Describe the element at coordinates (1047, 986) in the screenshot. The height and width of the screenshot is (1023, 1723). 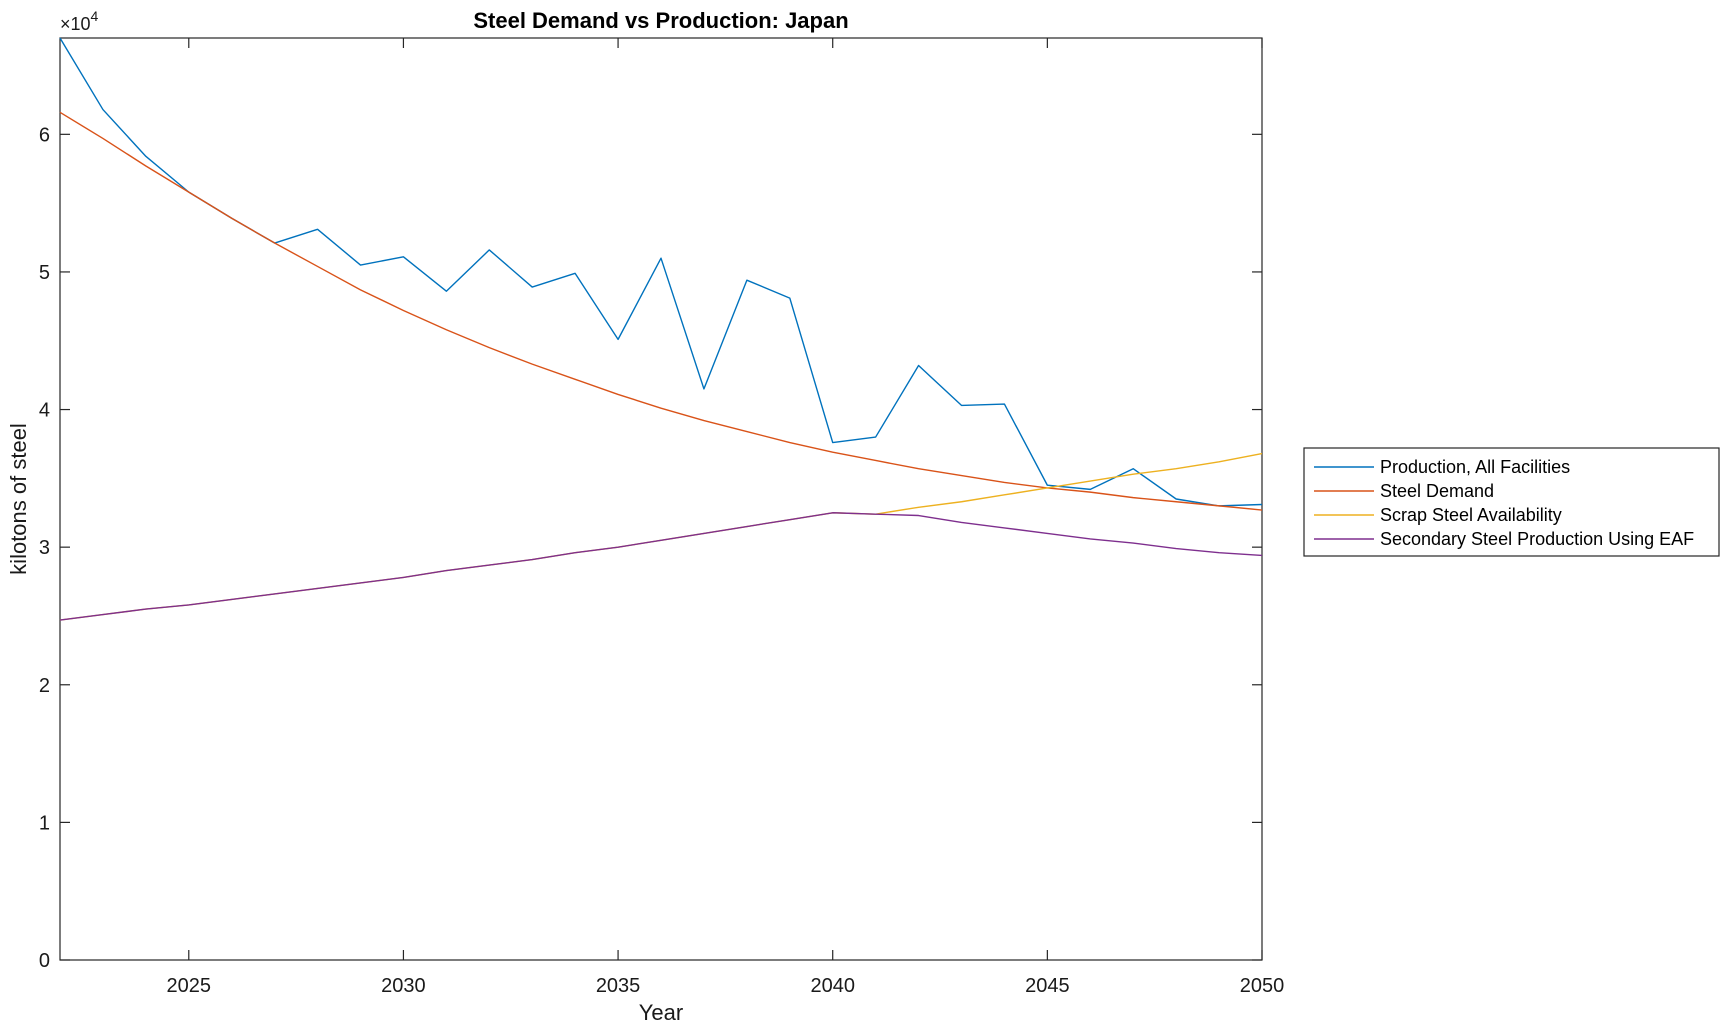
I see `x-tick-label: 2045` at that location.